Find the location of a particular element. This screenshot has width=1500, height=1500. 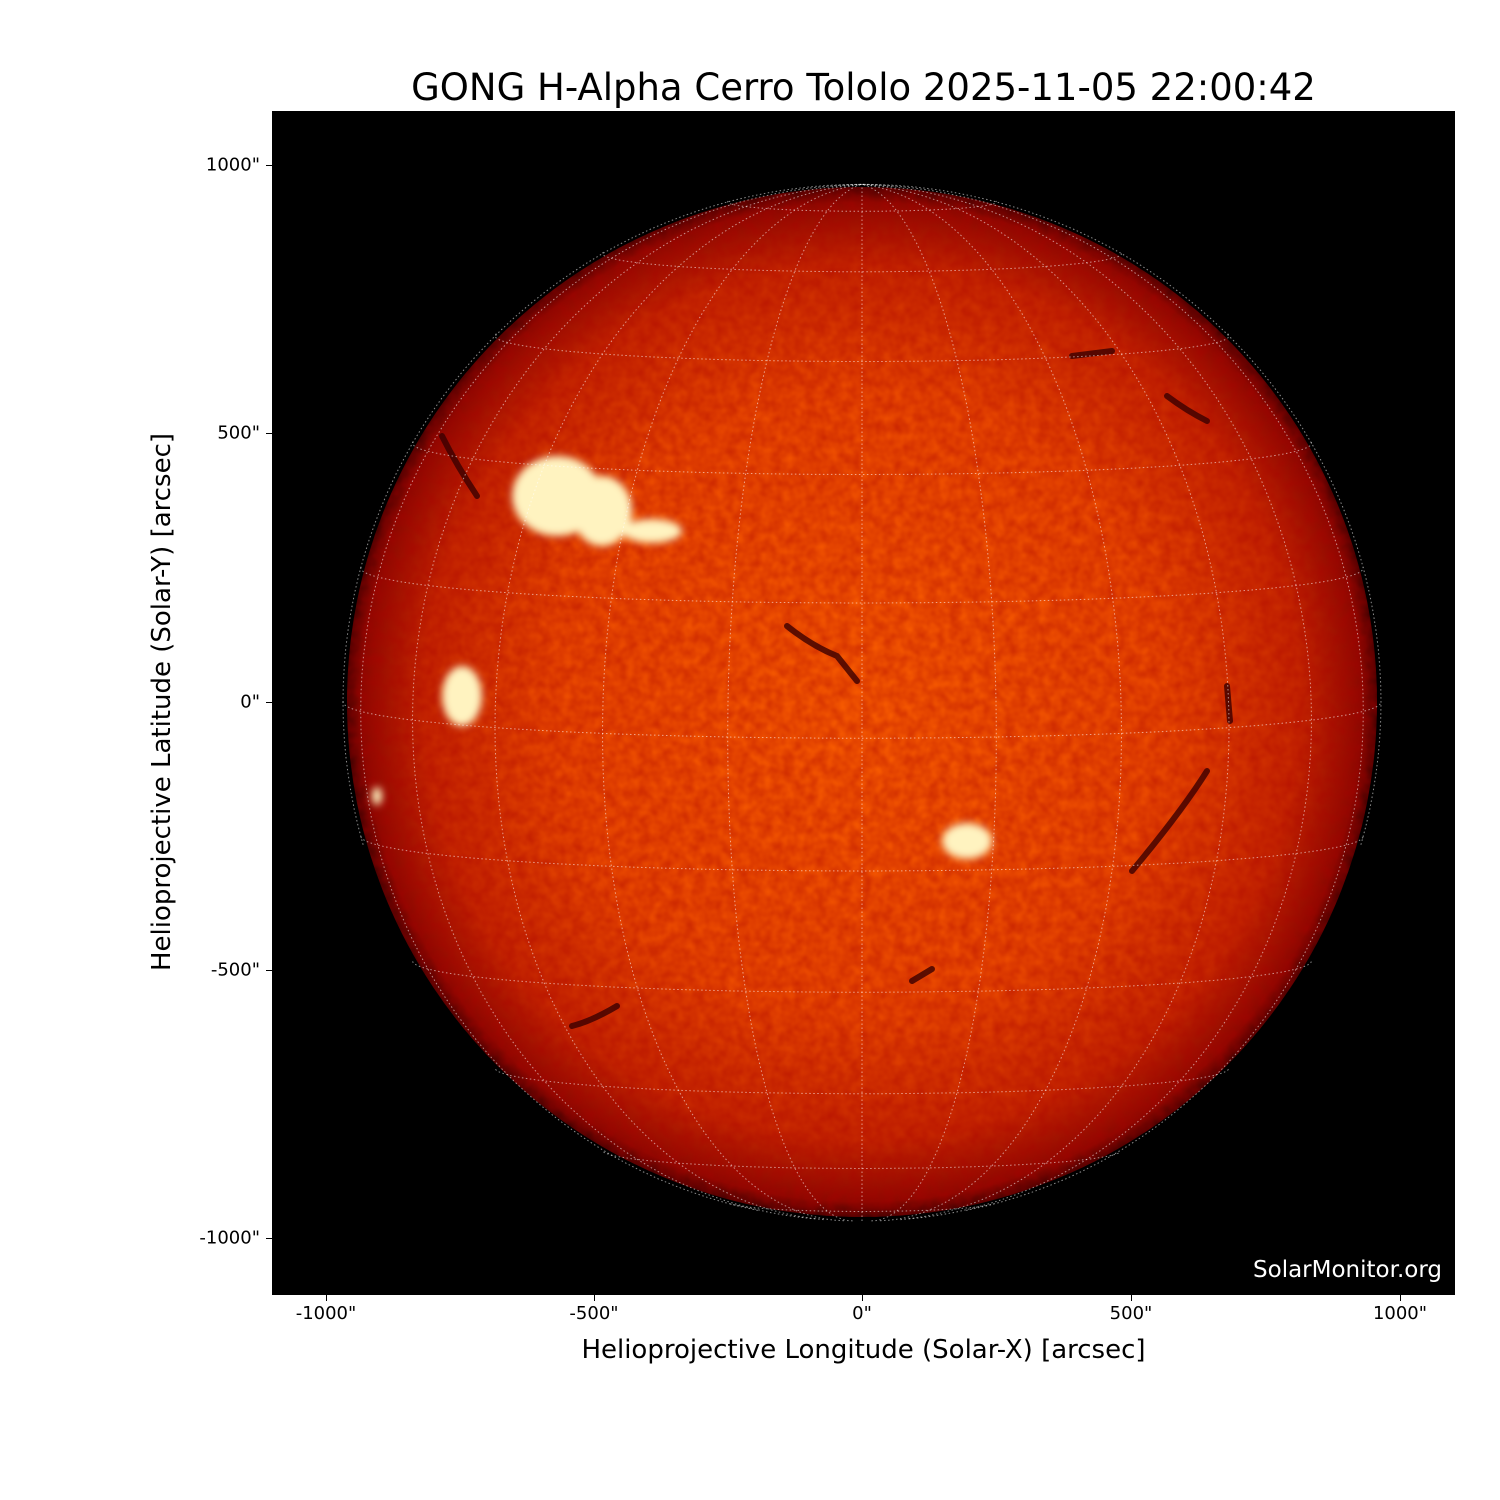

y-tick-label: 0" is located at coordinates (250, 702).